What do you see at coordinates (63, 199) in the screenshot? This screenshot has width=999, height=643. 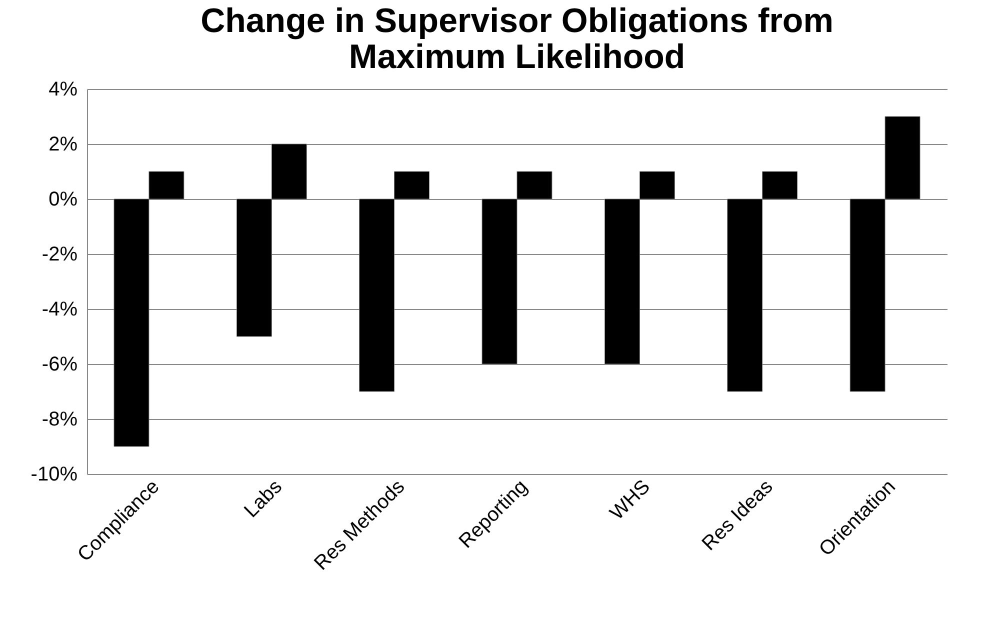 I see `y-tick-label: 0%` at bounding box center [63, 199].